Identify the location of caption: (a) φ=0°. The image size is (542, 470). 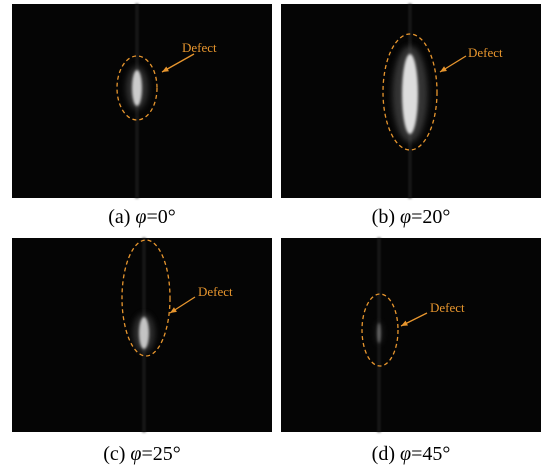
(142, 217).